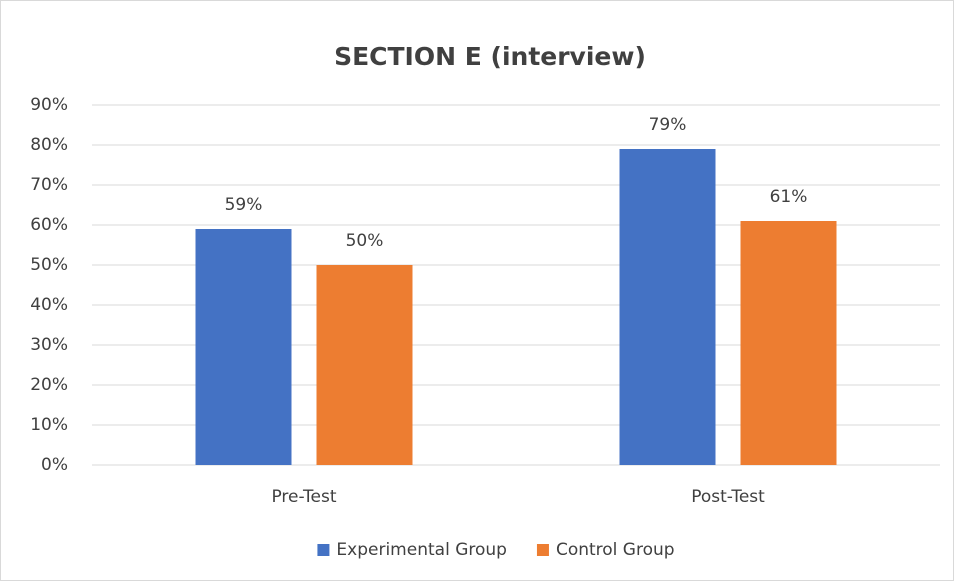 Image resolution: width=955 pixels, height=582 pixels. What do you see at coordinates (490, 56) in the screenshot?
I see `chart-title: SECTION E (interview)` at bounding box center [490, 56].